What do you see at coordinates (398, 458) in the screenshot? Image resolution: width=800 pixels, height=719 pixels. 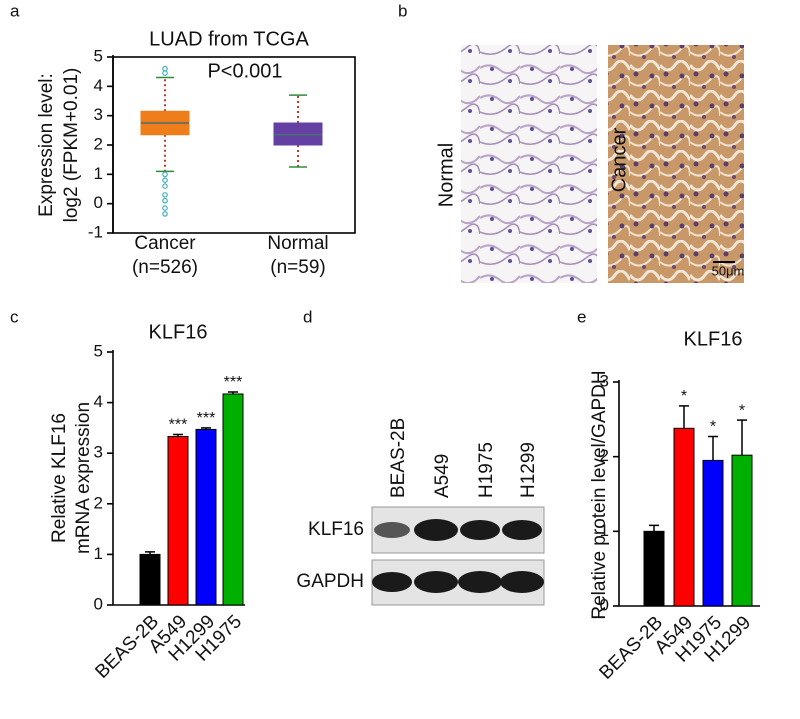 I see `lane-label: BEAS-2B` at bounding box center [398, 458].